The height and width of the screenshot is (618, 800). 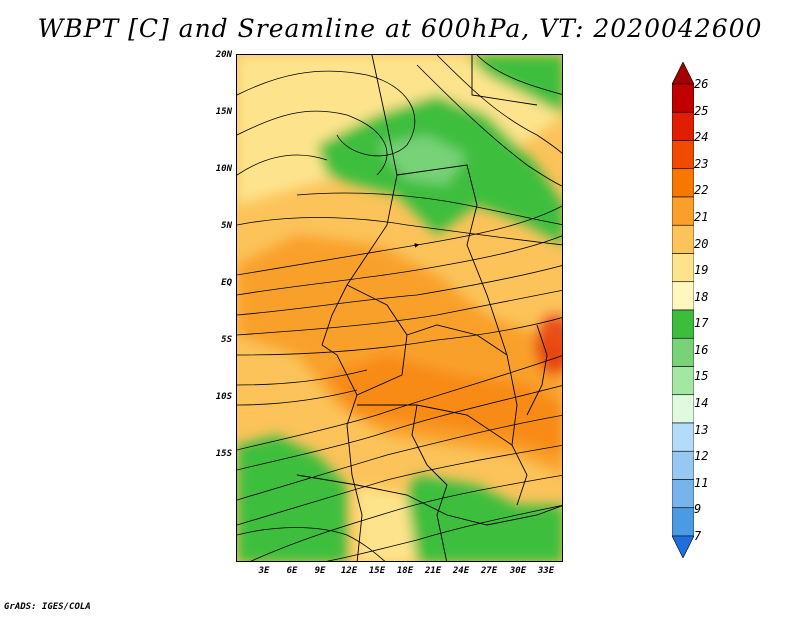 What do you see at coordinates (223, 55) in the screenshot?
I see `lat-label: 20N` at bounding box center [223, 55].